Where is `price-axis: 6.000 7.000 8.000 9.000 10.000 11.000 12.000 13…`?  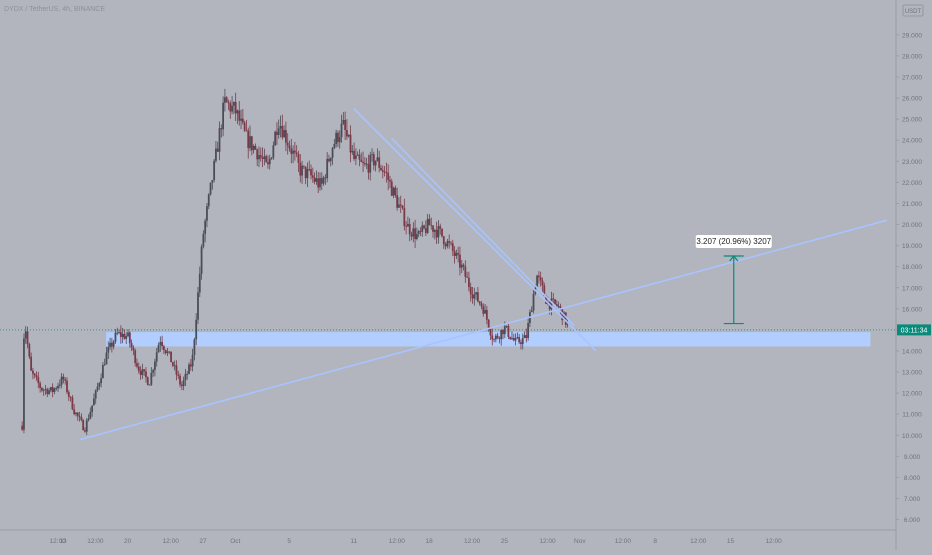
price-axis: 6.000 7.000 8.000 9.000 10.000 11.000 12.000 13… is located at coordinates (908, 275).